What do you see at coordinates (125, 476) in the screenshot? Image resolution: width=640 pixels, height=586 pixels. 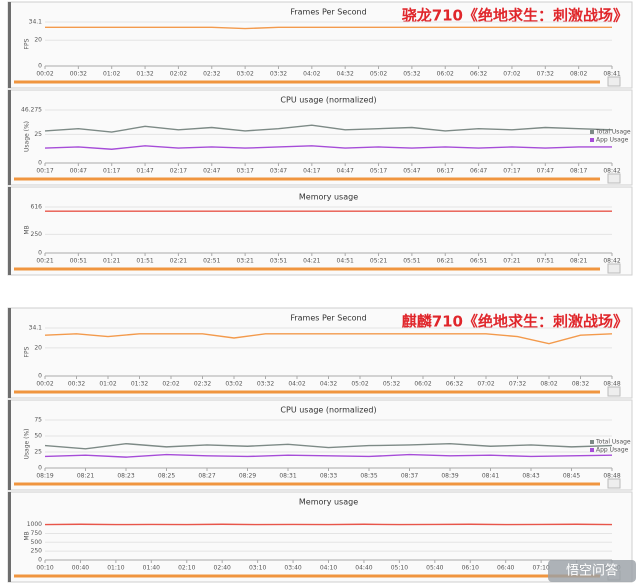 I see `x-tick-label: 08:23` at bounding box center [125, 476].